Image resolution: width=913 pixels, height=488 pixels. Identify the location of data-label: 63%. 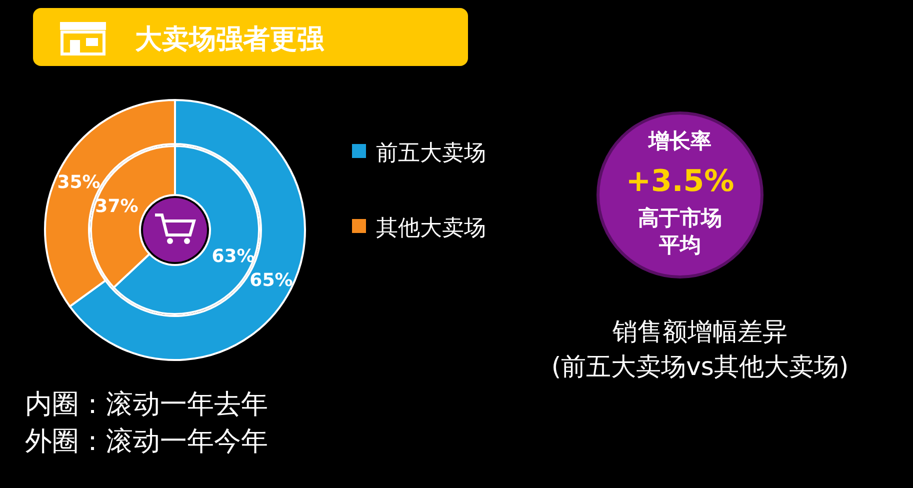
(233, 257).